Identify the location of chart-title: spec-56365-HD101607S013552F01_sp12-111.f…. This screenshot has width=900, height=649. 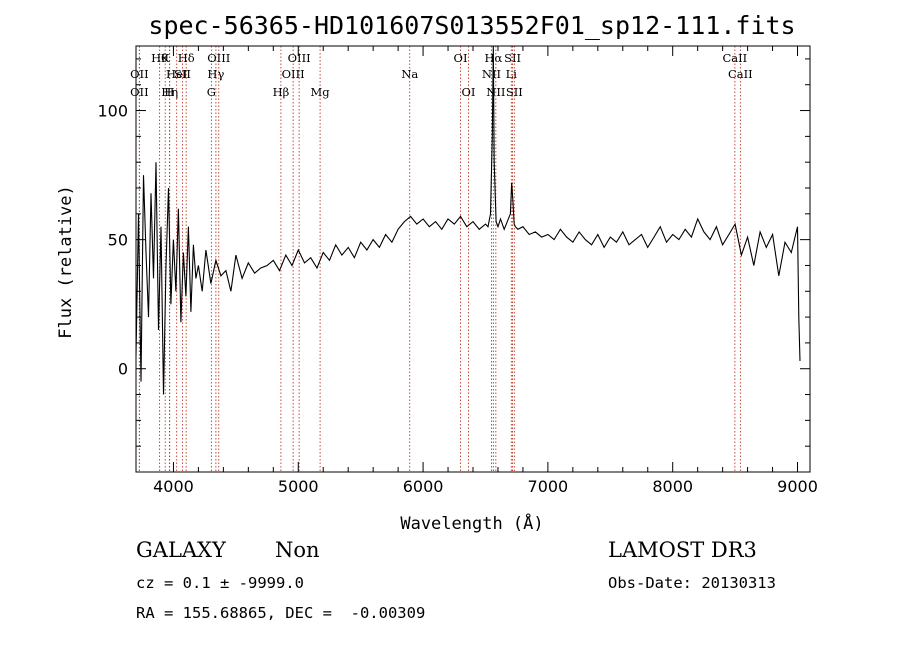
(471, 25).